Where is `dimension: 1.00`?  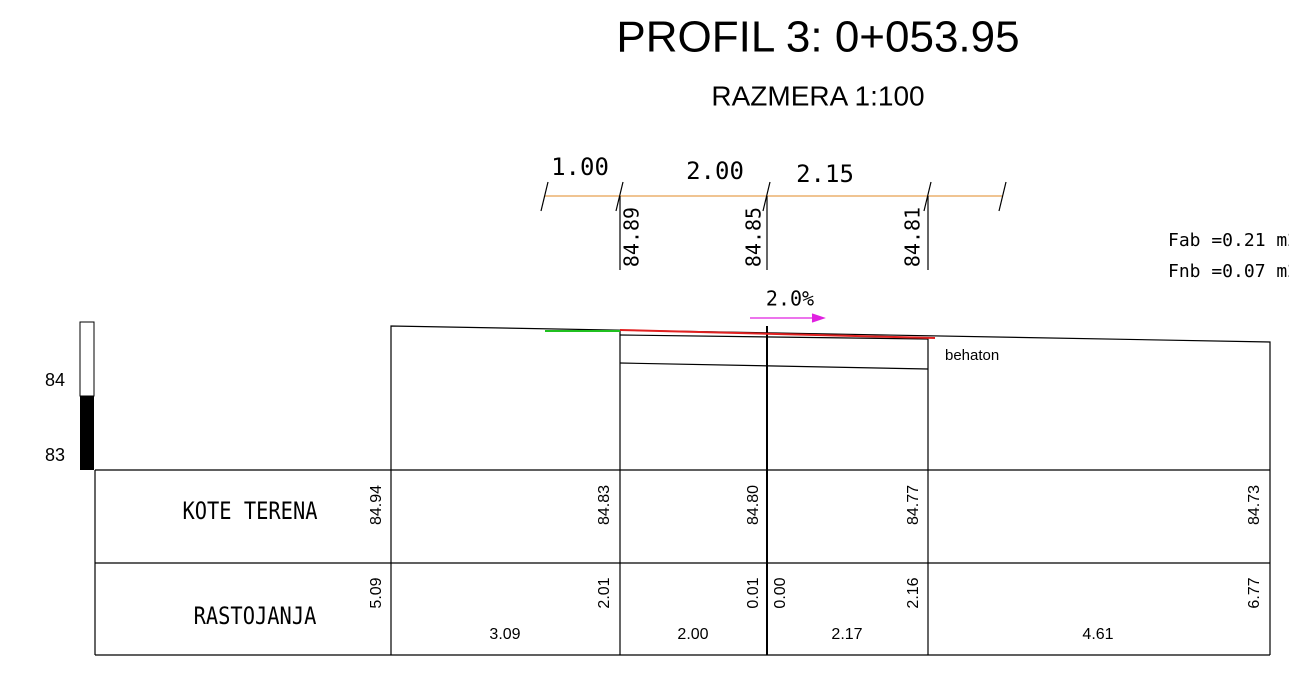
dimension: 1.00 is located at coordinates (580, 167).